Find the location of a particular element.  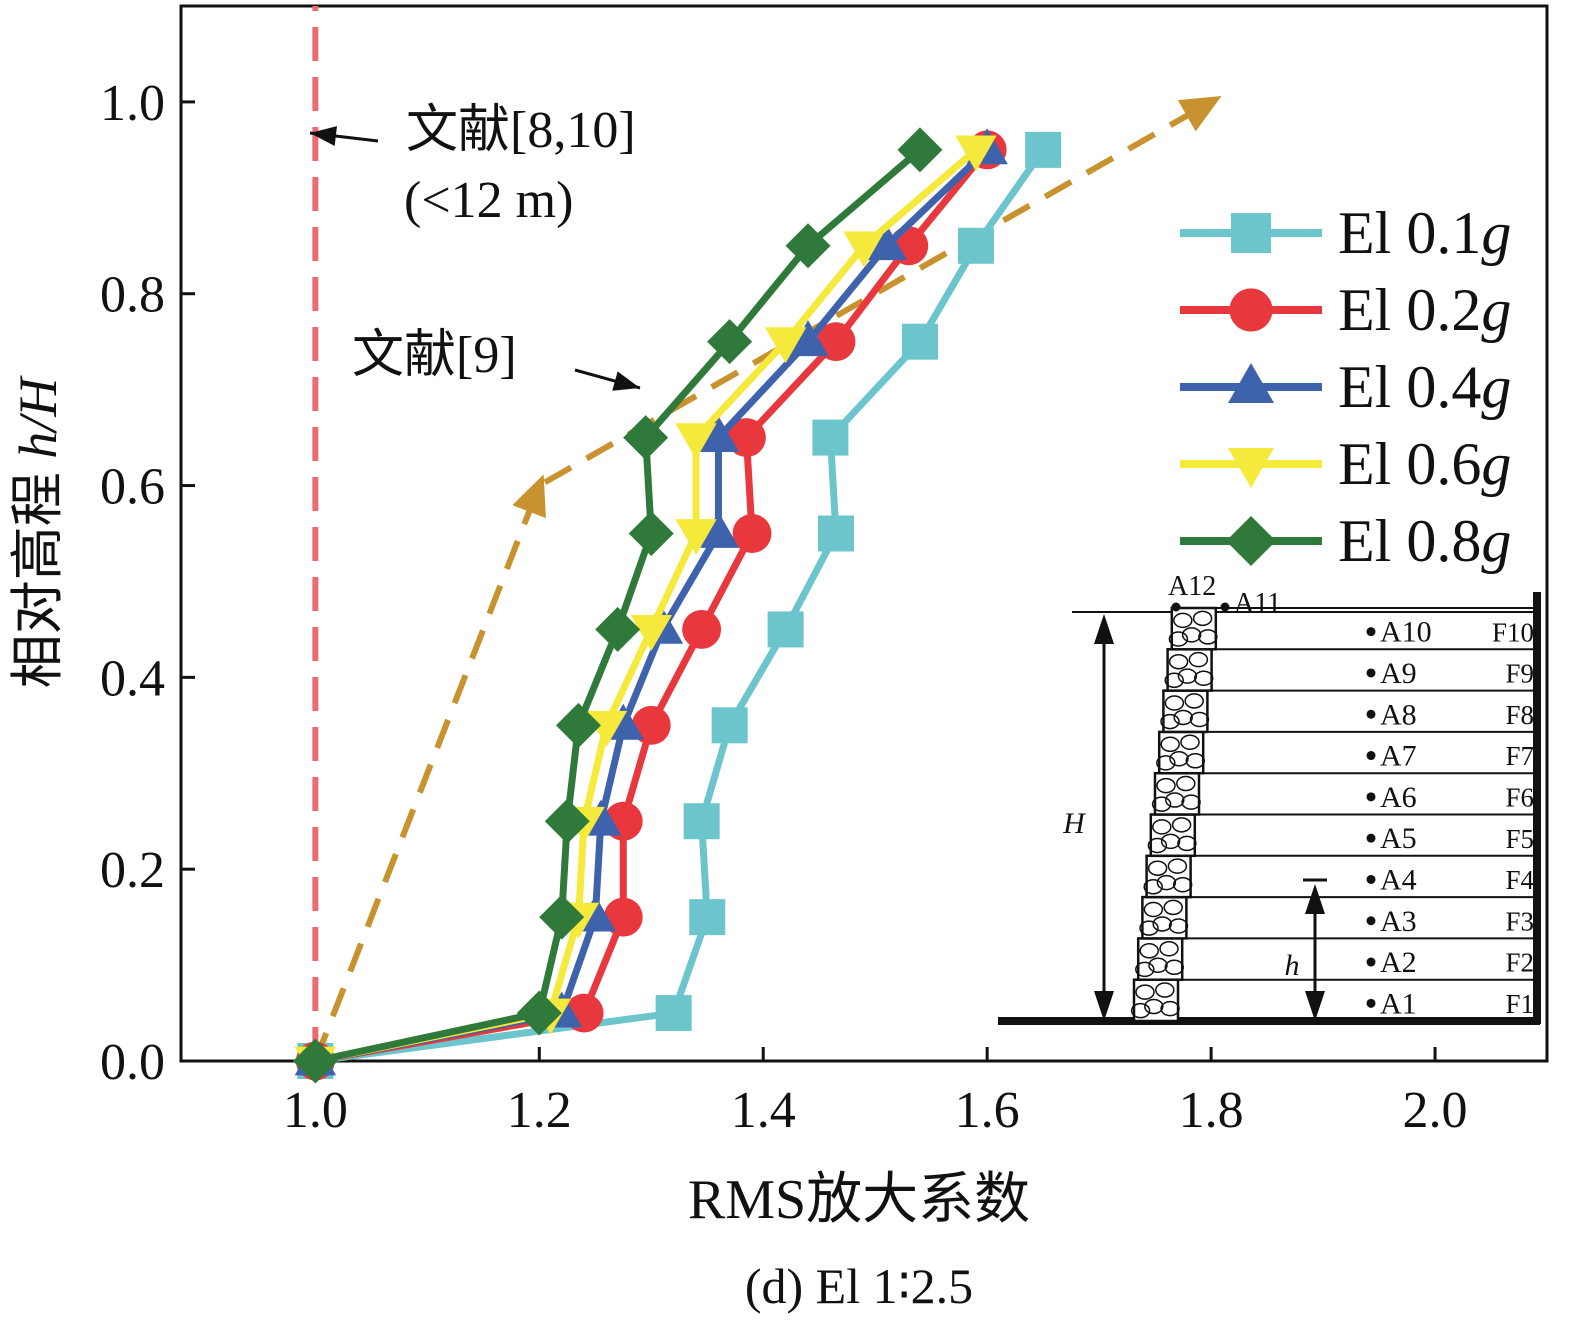

y-axis-label: 相对高程 h/H is located at coordinates (38, 532).